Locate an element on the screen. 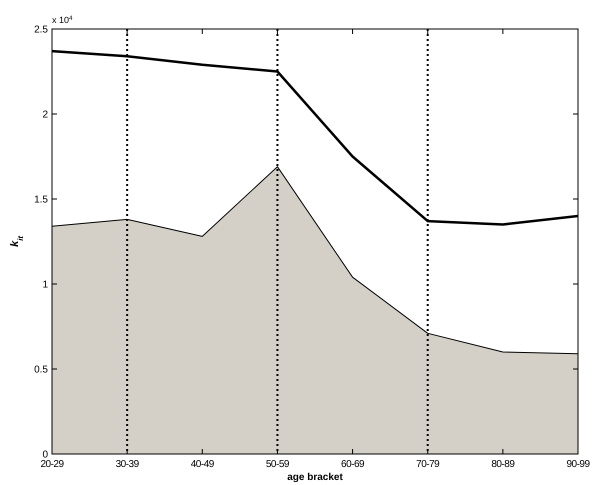  y-tick-label: 2.5 is located at coordinates (41, 30).